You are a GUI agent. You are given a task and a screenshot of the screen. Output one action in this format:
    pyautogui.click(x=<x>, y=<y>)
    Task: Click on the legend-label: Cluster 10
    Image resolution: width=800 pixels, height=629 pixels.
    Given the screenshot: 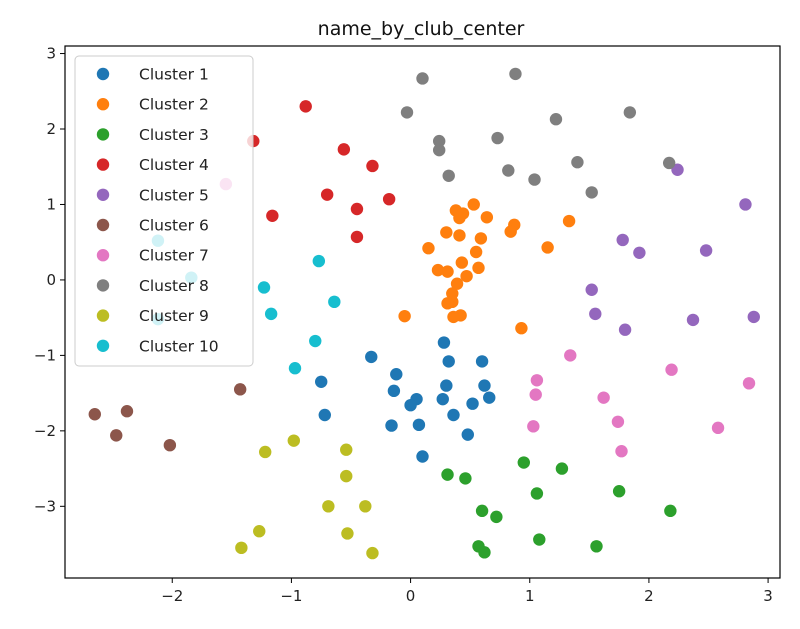 What is the action you would take?
    pyautogui.click(x=179, y=346)
    